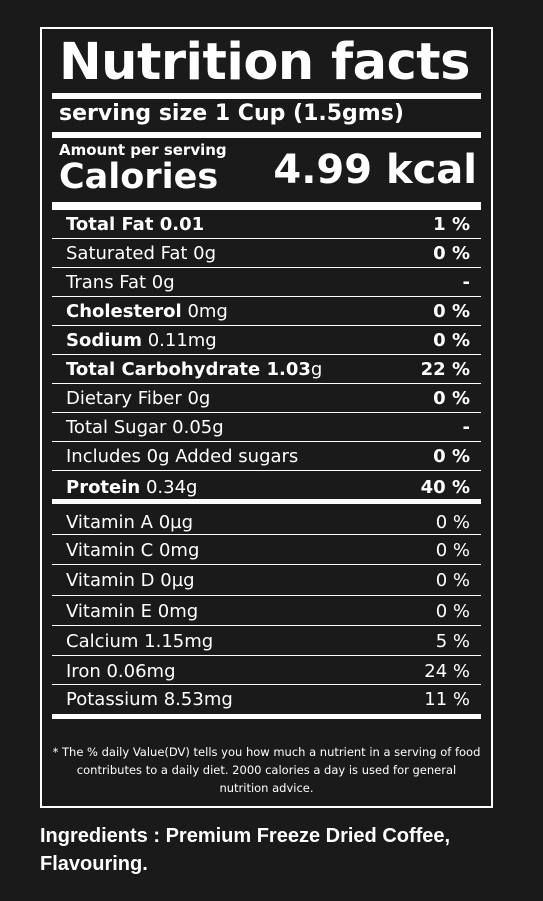 The width and height of the screenshot is (543, 901). I want to click on nutrient-label: Total Sugar 0.05g, so click(145, 427).